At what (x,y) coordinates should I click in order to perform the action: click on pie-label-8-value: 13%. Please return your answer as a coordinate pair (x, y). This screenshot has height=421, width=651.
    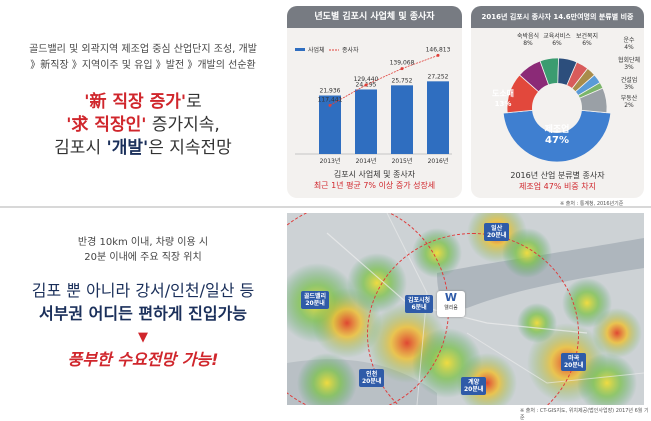
    Looking at the image, I should click on (503, 104).